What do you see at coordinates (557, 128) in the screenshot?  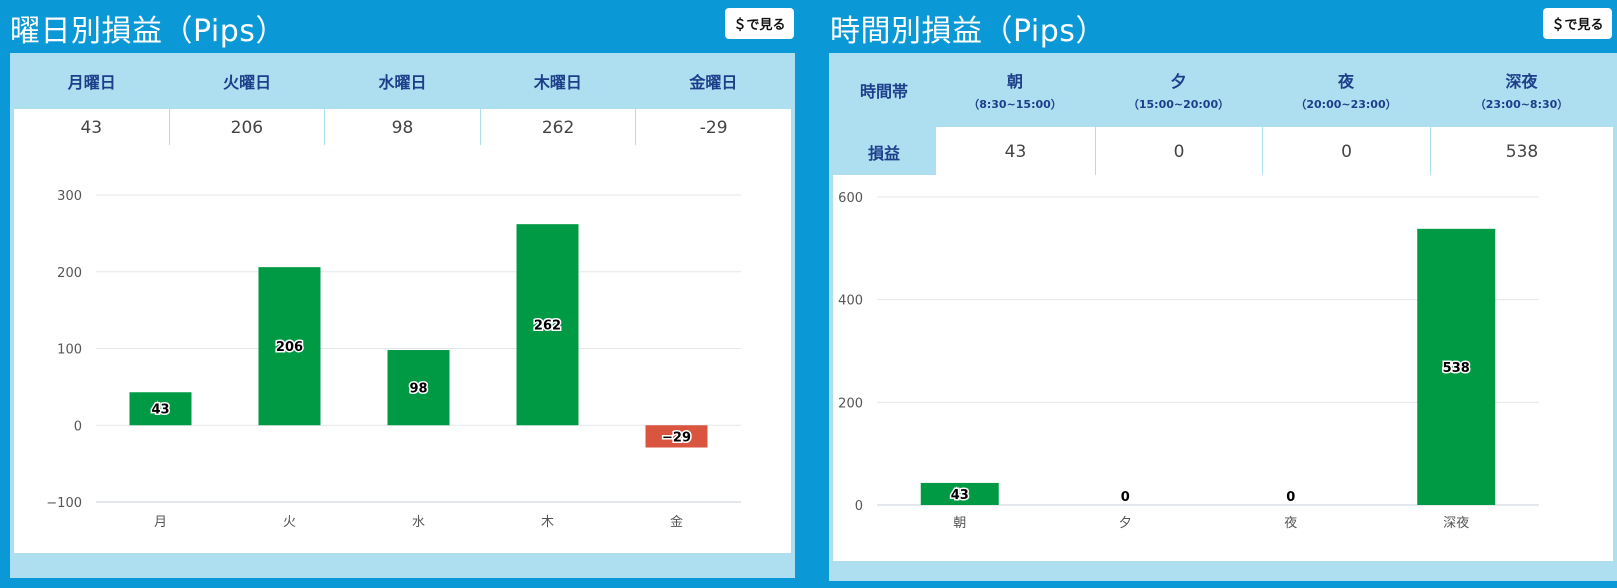 I see `weekday-value-thu: 262` at bounding box center [557, 128].